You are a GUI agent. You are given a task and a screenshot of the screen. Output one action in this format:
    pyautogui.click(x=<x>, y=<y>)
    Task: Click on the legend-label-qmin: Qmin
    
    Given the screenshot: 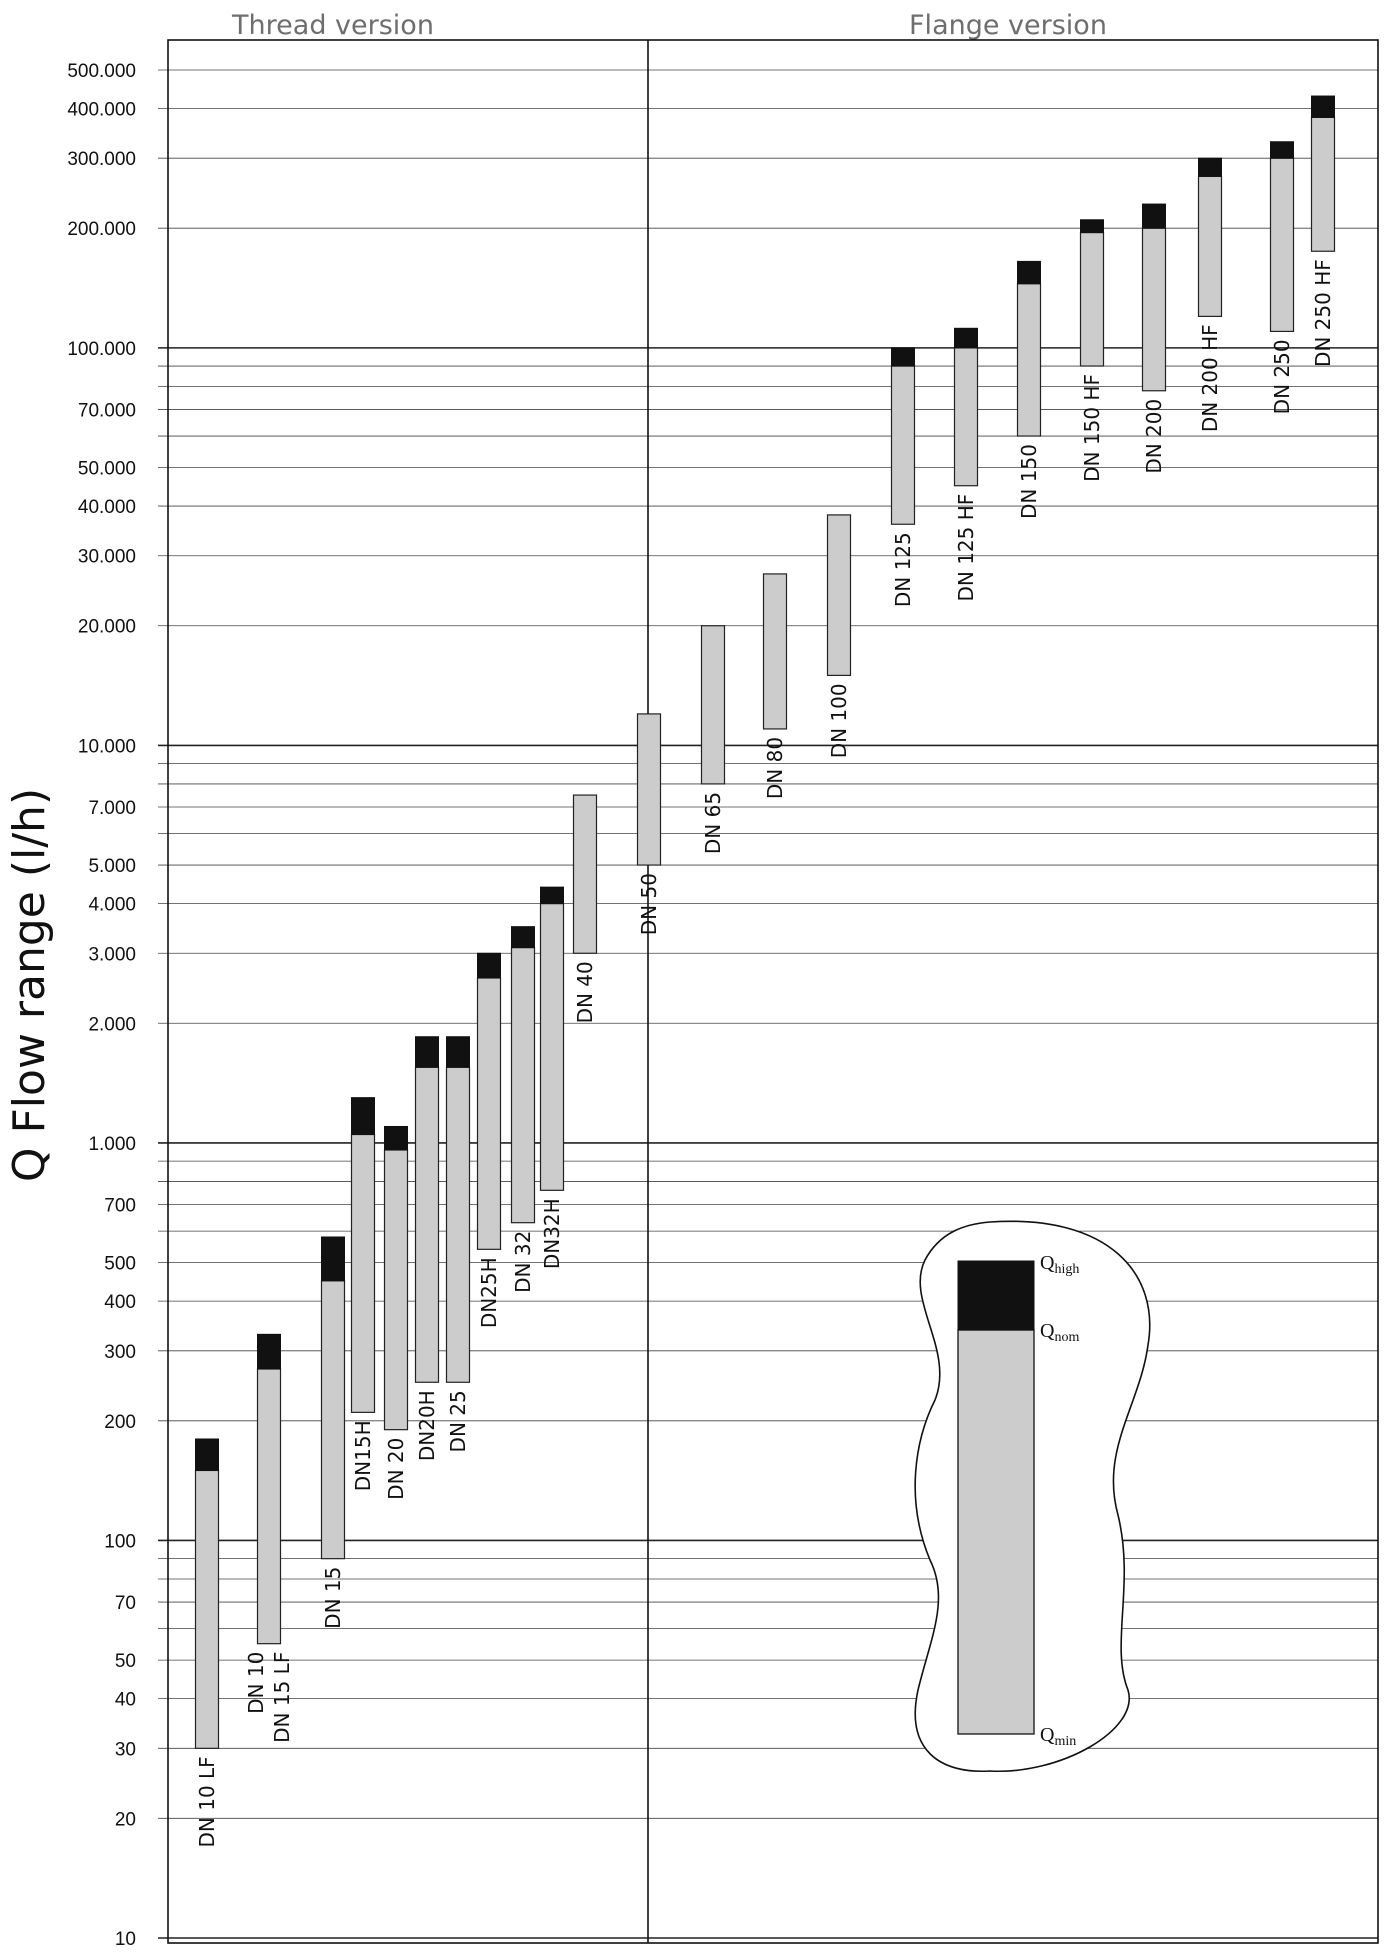 What is the action you would take?
    pyautogui.click(x=1058, y=1736)
    